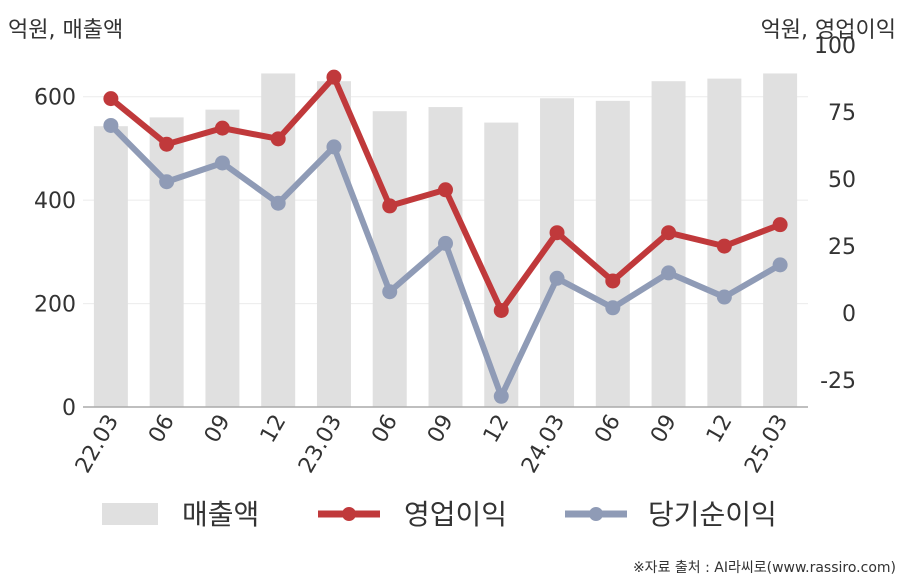  I want to click on left-tick-label: 400, so click(55, 201).